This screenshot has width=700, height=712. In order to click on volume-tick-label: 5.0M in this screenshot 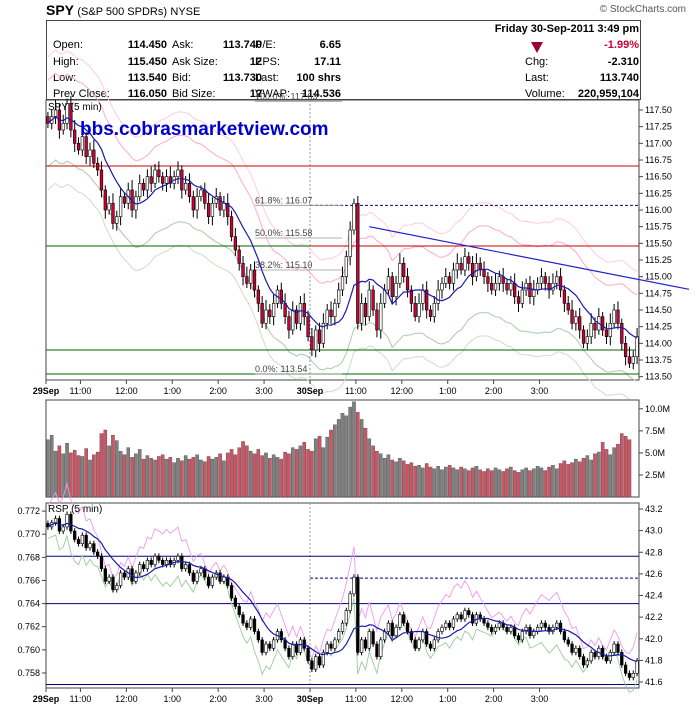, I will do `click(655, 453)`.